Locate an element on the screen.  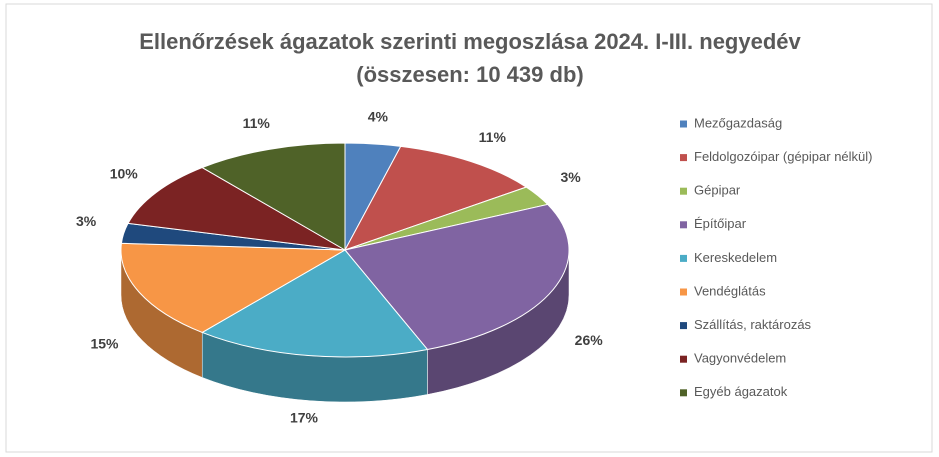
legend-label: Mezőgazdaság is located at coordinates (738, 122).